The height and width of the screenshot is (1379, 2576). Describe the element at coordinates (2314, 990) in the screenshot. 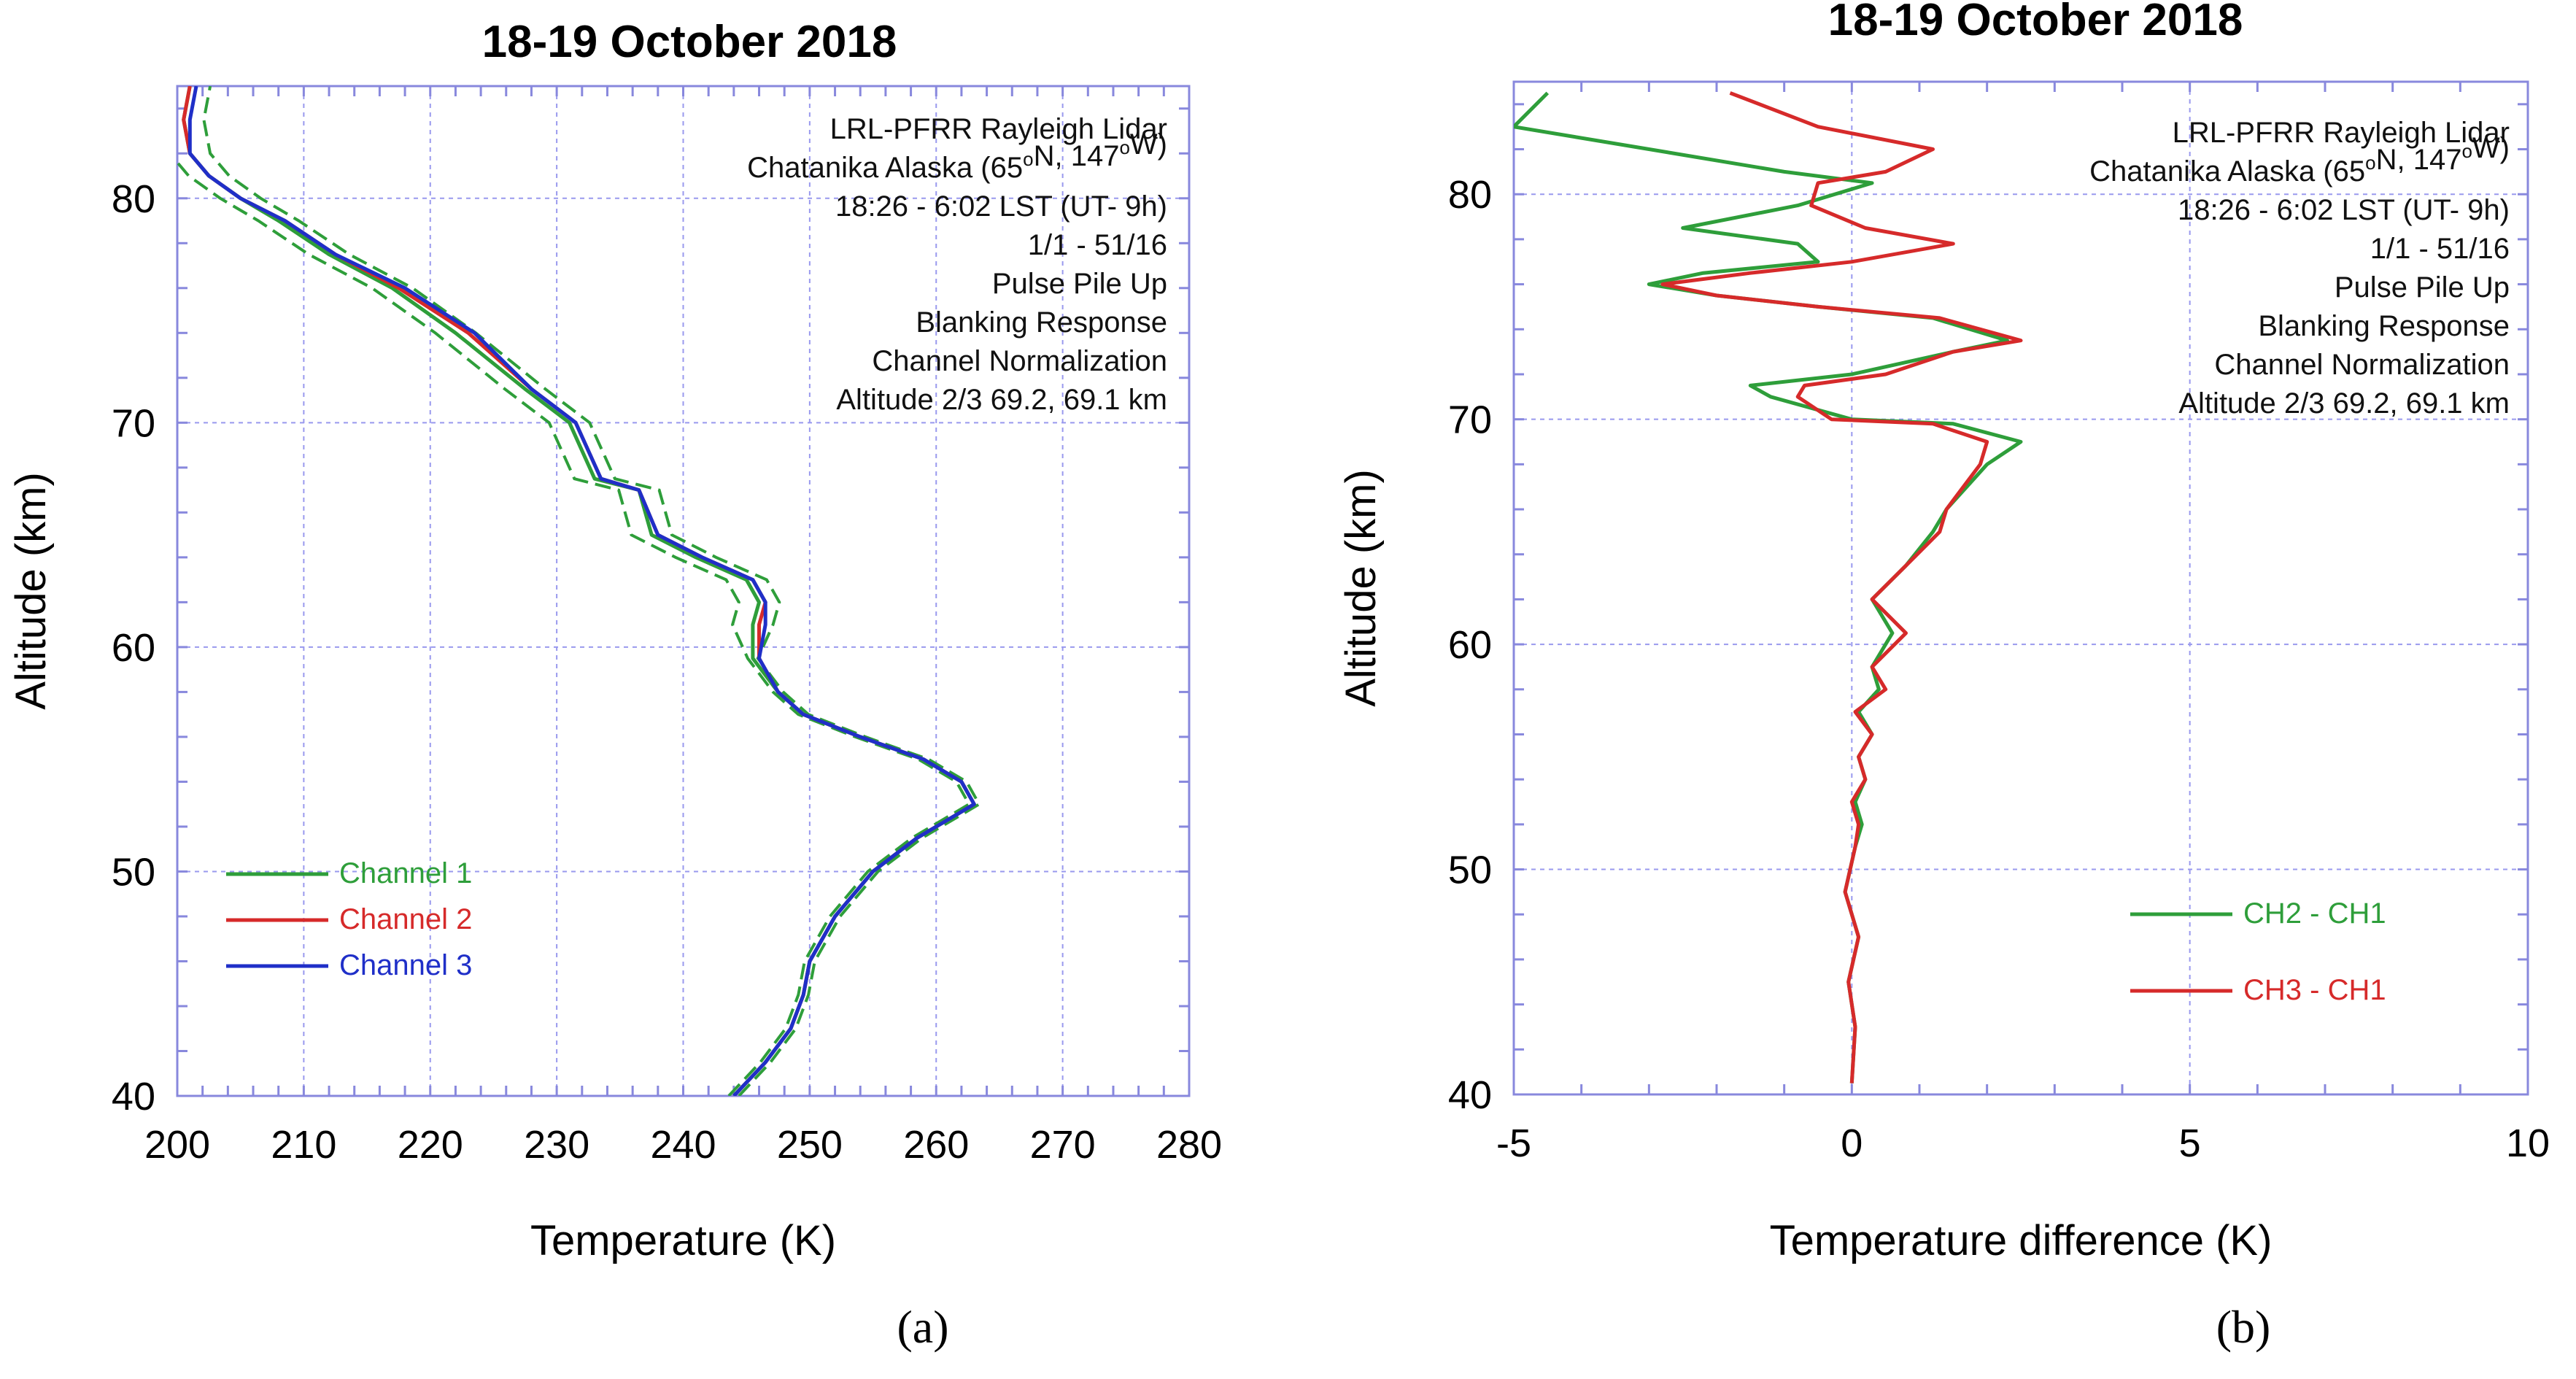

I see `legend-label: CH3 - CH1` at that location.